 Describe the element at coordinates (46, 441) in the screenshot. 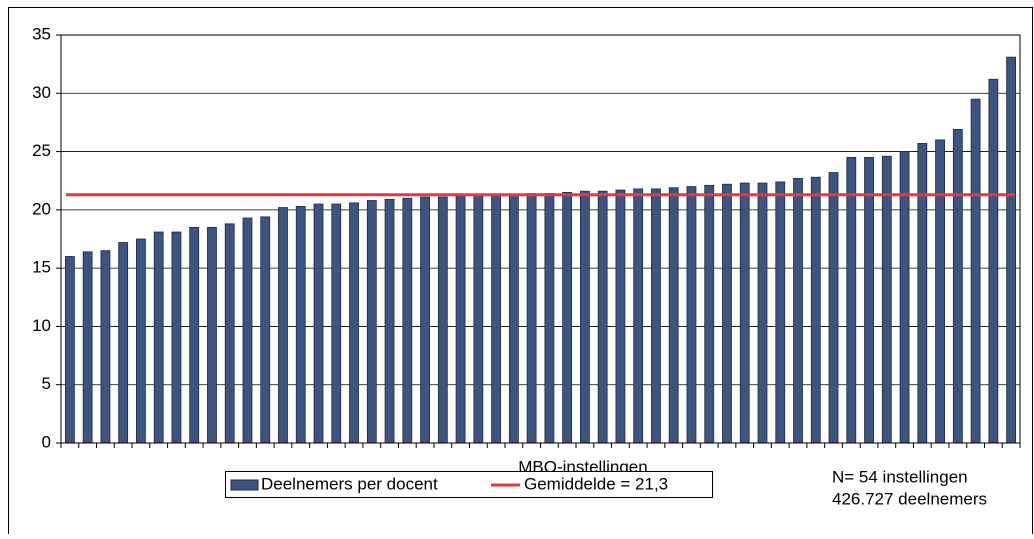

I see `y-tick-label: 0` at that location.